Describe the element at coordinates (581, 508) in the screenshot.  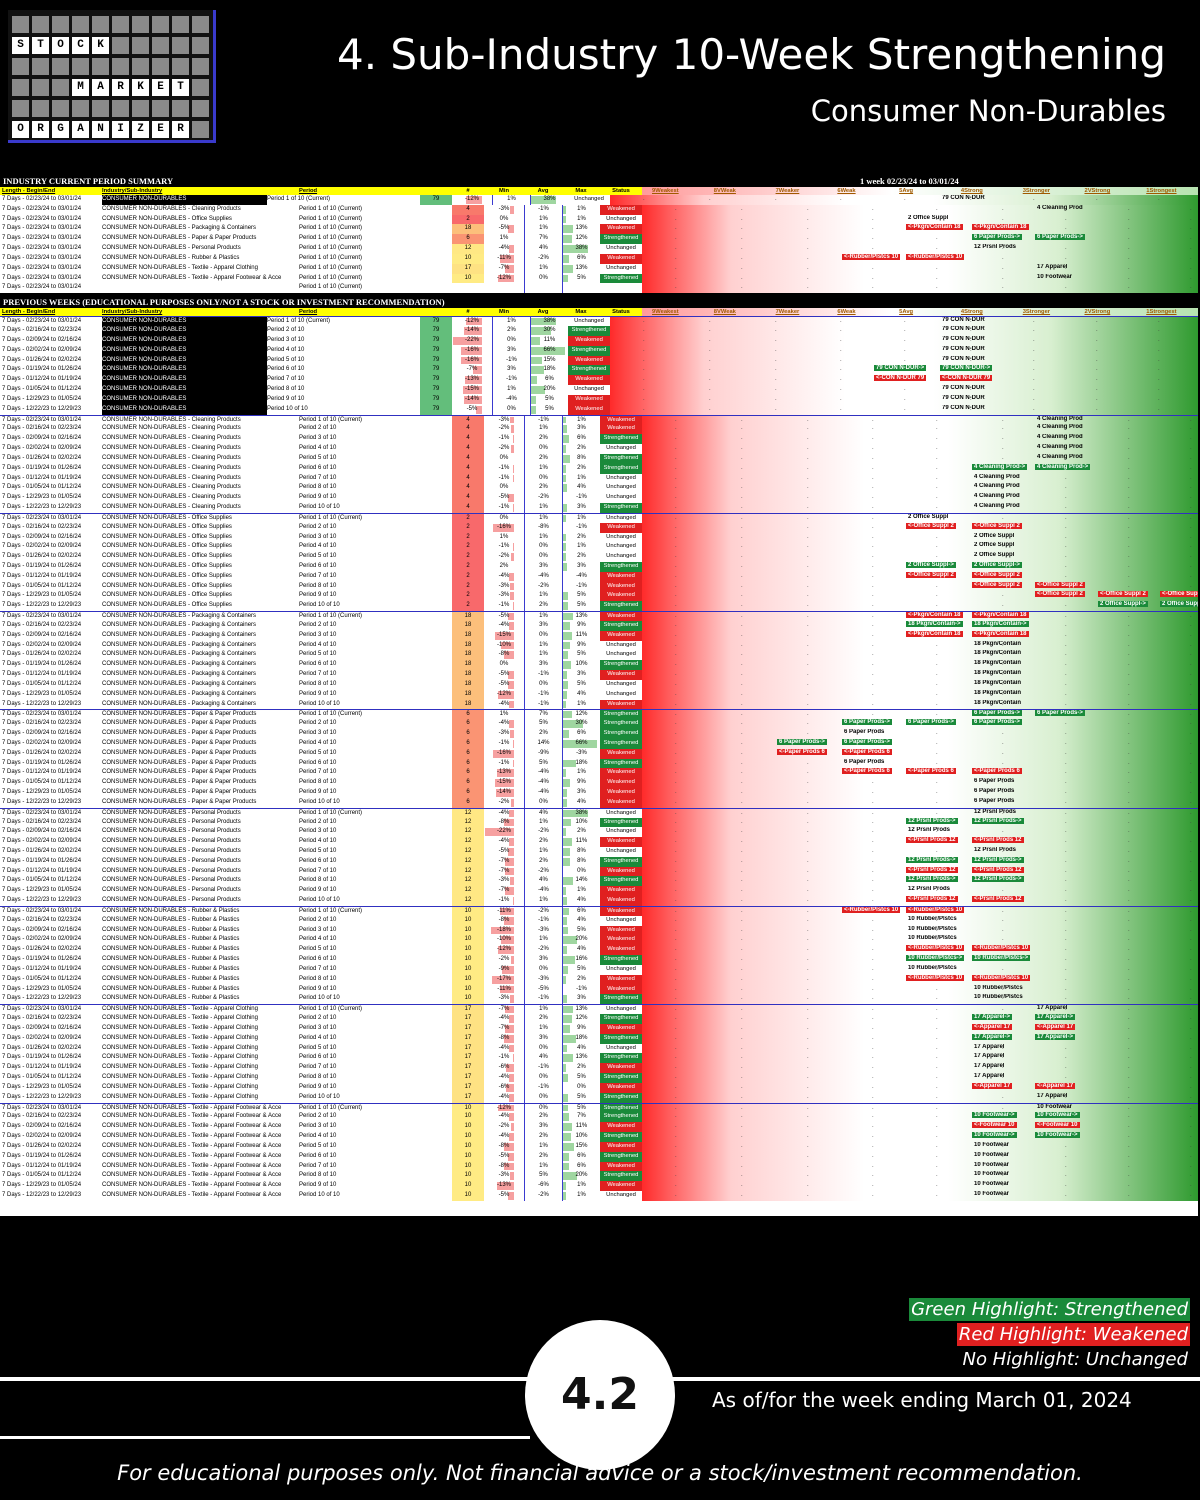
I see `row-max: 3%` at that location.